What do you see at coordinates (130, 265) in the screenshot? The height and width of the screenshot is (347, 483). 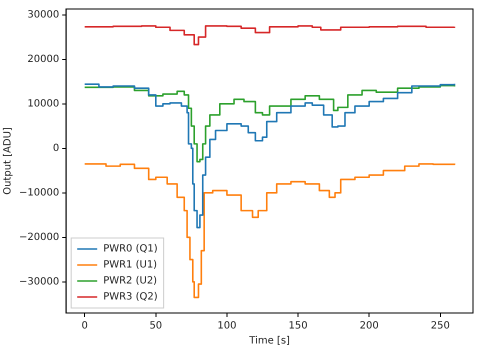 I see `legend-label: PWR1 (U1)` at bounding box center [130, 265].